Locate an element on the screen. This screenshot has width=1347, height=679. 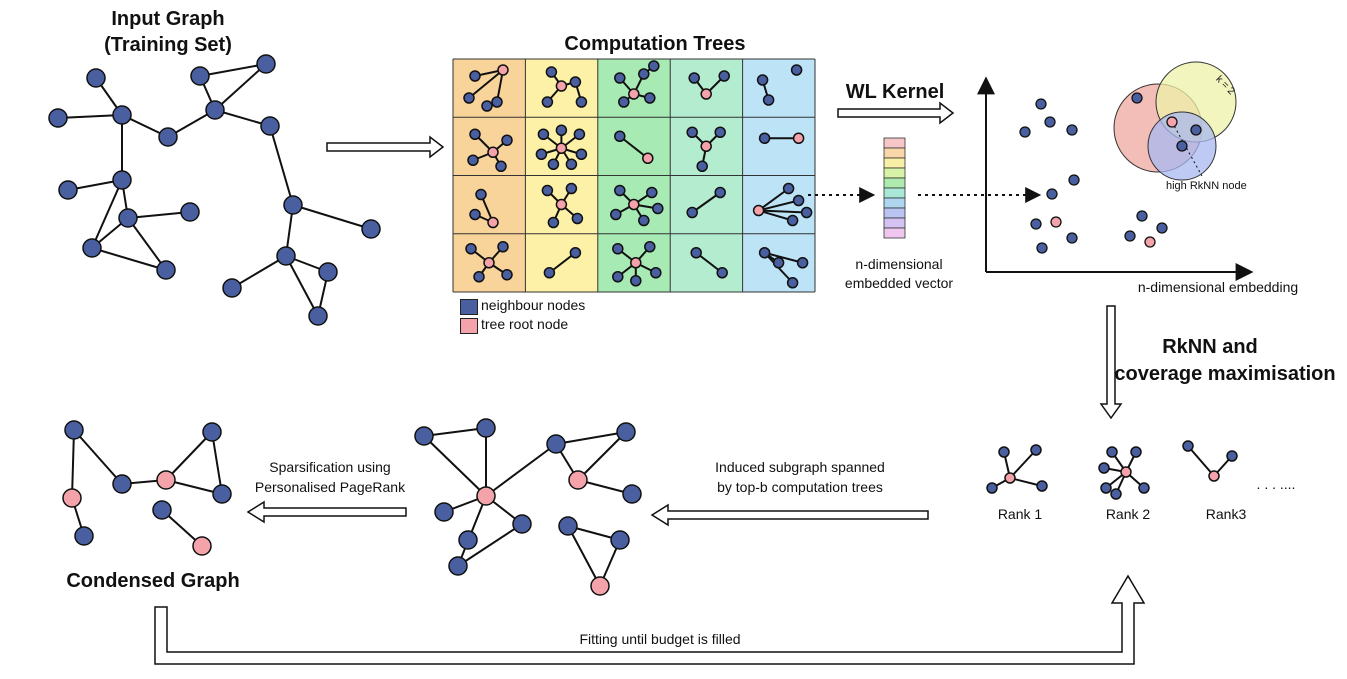
computation-trees is located at coordinates (638, 174).